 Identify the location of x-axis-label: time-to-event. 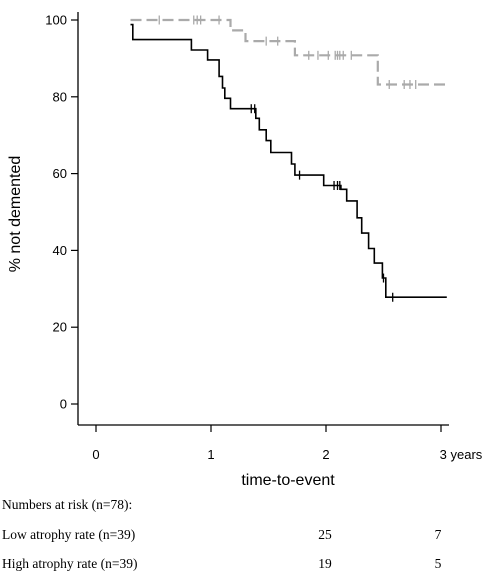
(288, 480).